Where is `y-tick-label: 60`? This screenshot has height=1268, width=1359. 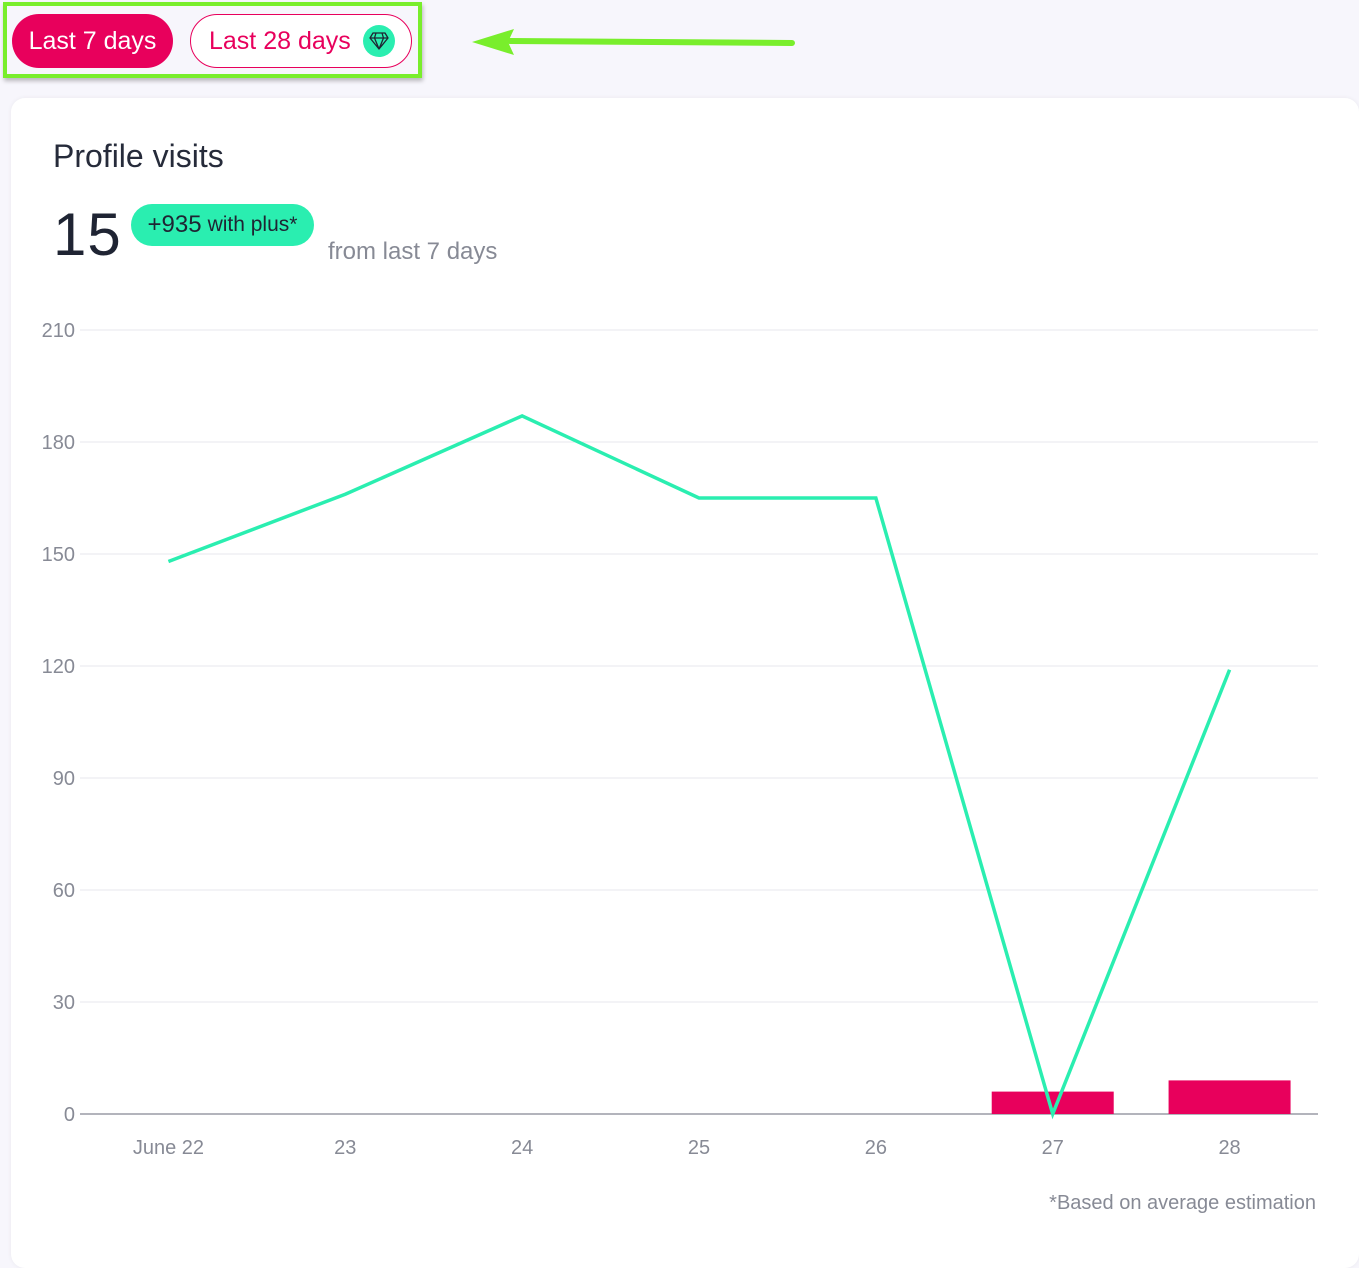 y-tick-label: 60 is located at coordinates (64, 891).